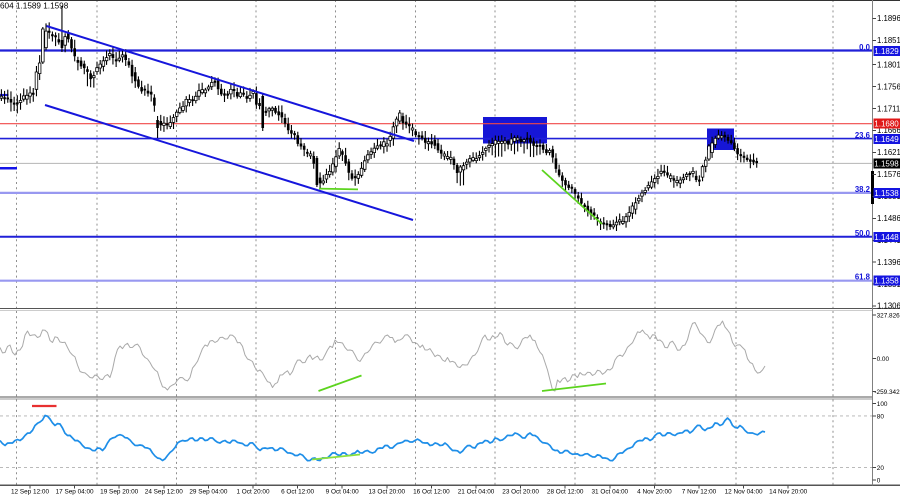 This screenshot has height=500, width=900. What do you see at coordinates (886, 237) in the screenshot?
I see `svg-text: 1.1448` at bounding box center [886, 237].